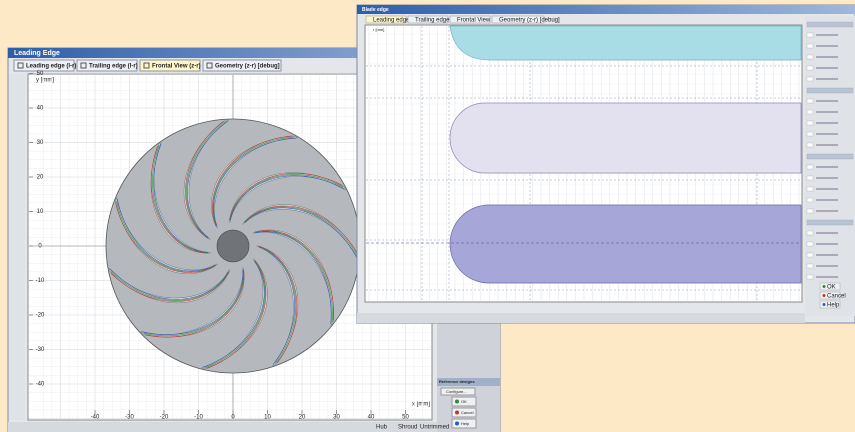 The image size is (855, 432). What do you see at coordinates (176, 67) in the screenshot?
I see `tab-label: Frontal View (z-r)` at bounding box center [176, 67].